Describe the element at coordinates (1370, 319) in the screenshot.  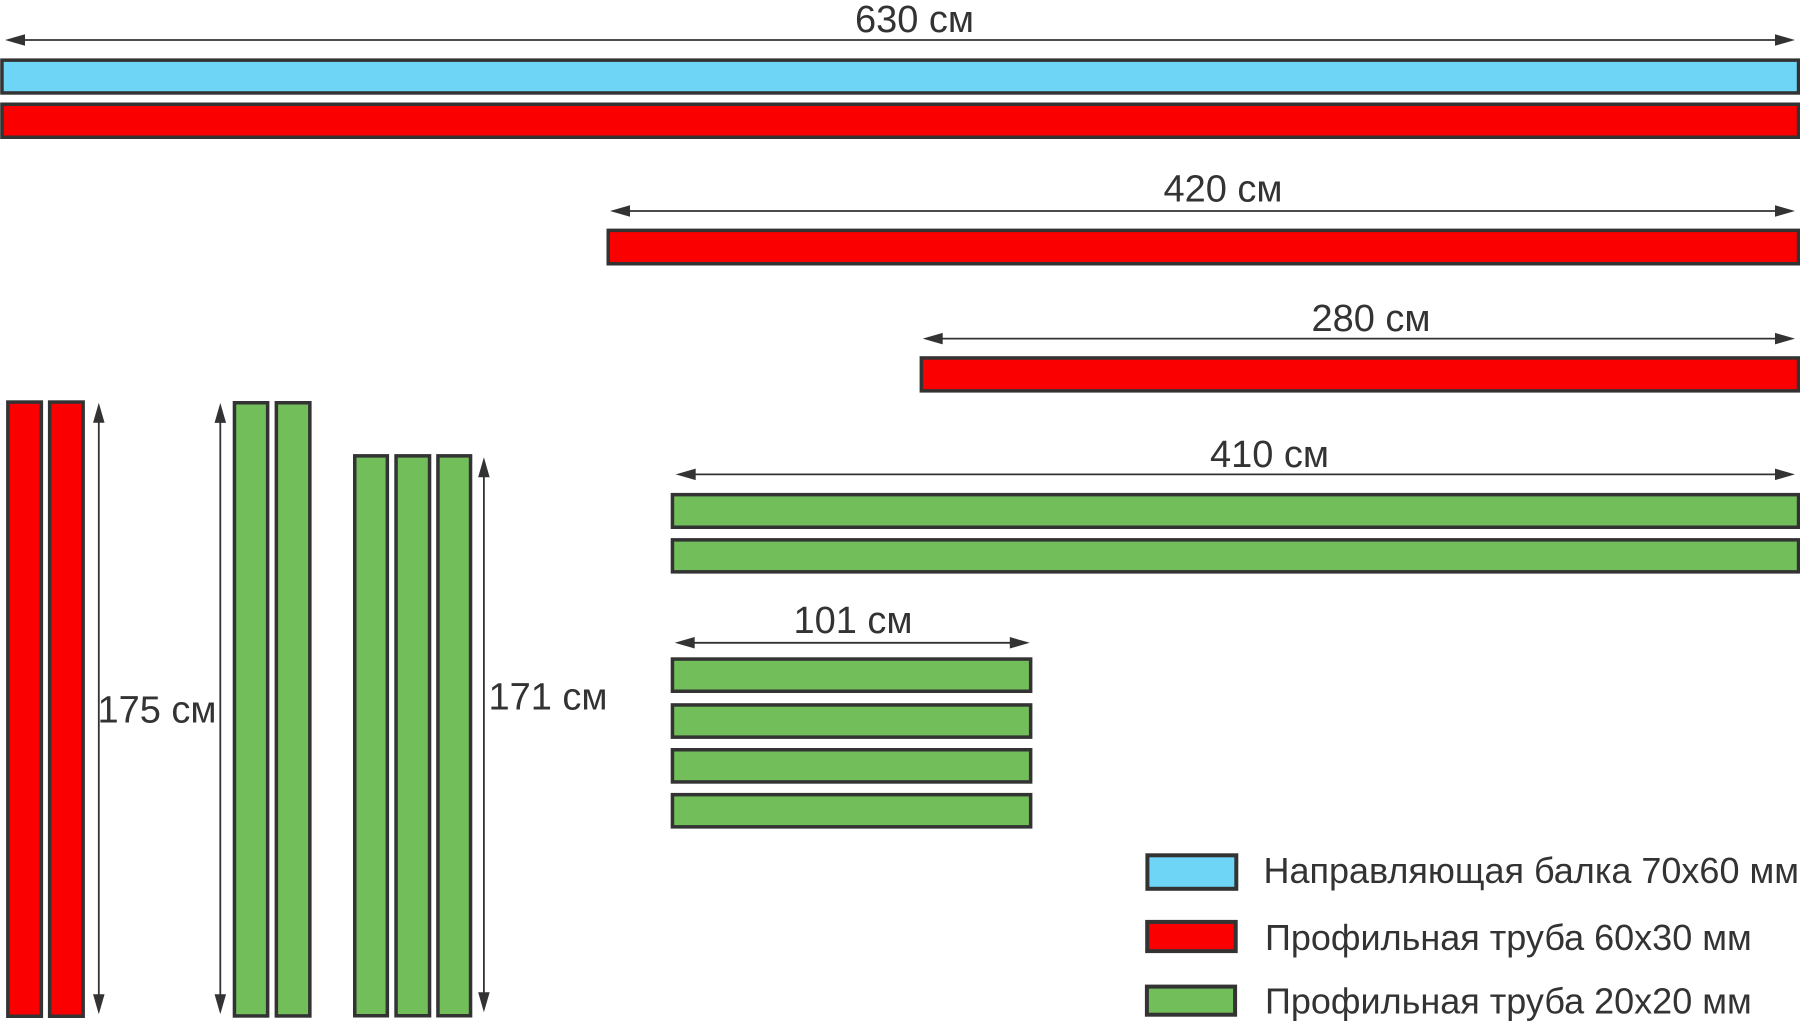
I see `svg-text: 280 см` at that location.